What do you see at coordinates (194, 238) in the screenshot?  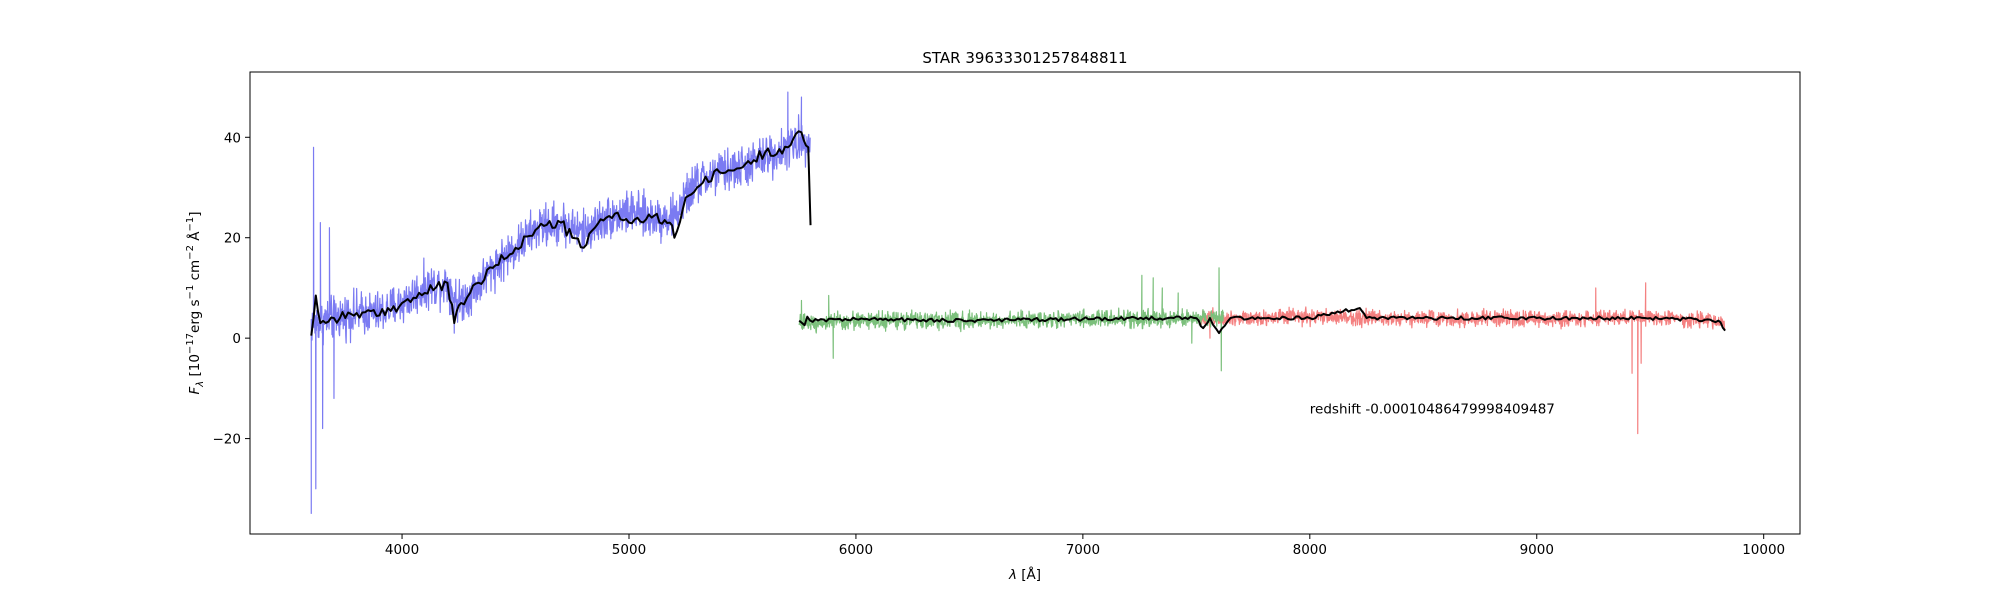 I see `y-axis-label-part: Å` at bounding box center [194, 238].